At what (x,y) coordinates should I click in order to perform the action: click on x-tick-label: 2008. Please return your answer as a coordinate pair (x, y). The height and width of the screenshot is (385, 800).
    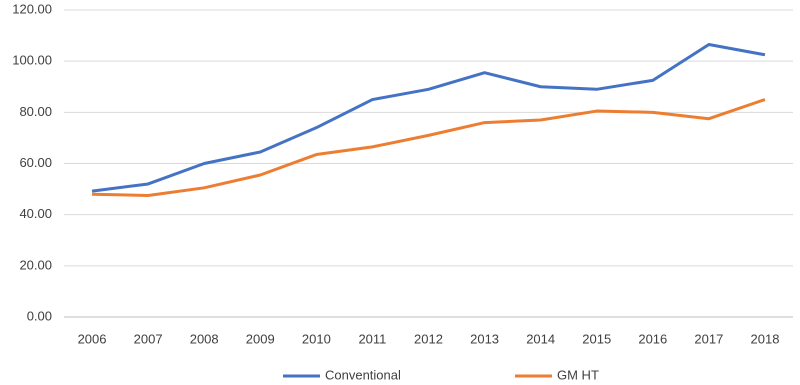
    Looking at the image, I should click on (204, 338).